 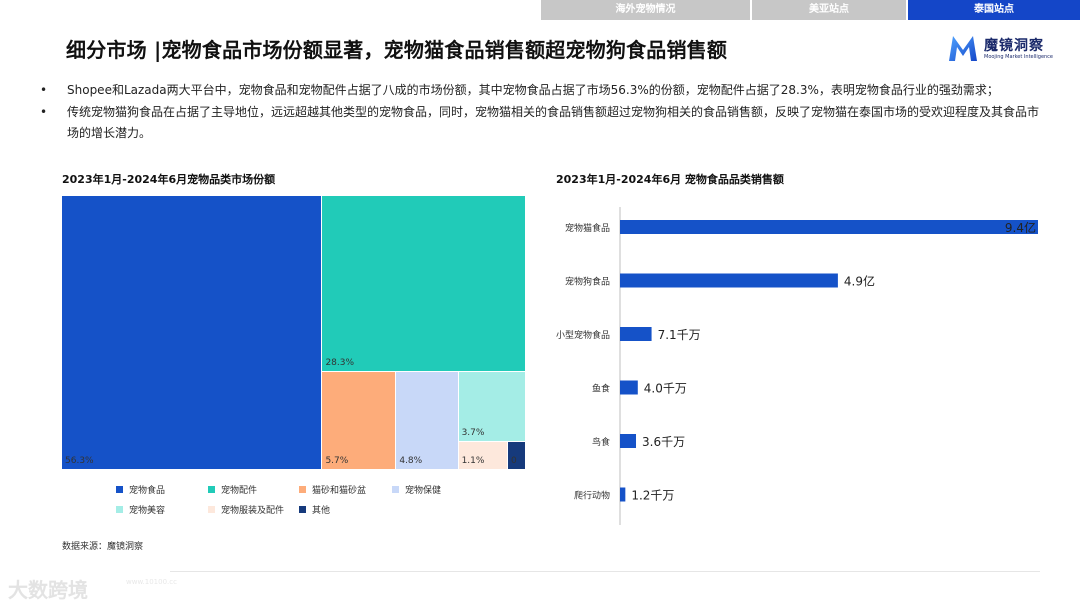 What do you see at coordinates (340, 363) in the screenshot?
I see `treemap-value-label: 28.3%` at bounding box center [340, 363].